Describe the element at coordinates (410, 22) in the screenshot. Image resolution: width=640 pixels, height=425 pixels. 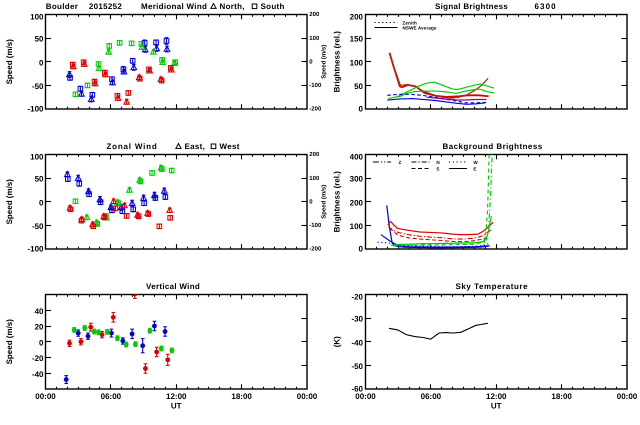
I see `svg-text: Zenith` at that location.